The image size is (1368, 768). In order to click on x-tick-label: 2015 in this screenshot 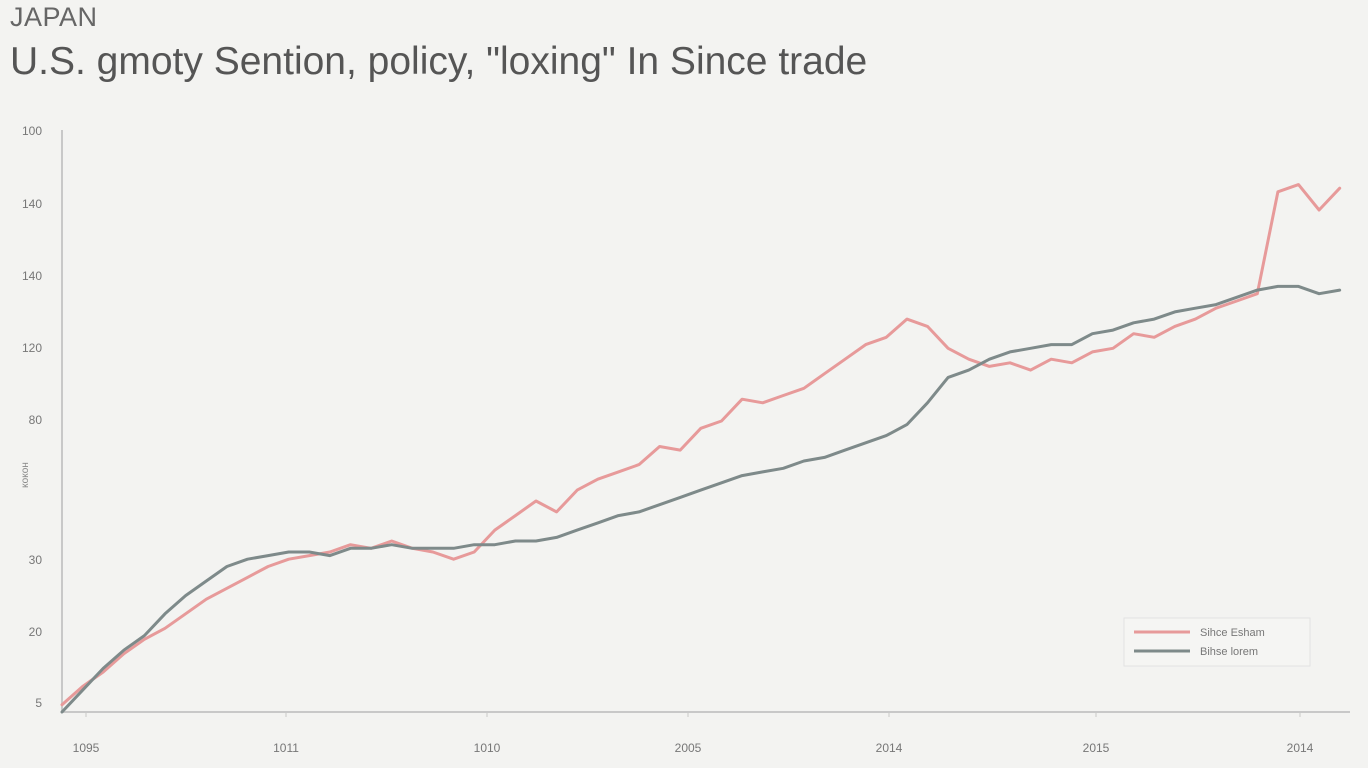, I will do `click(1096, 748)`.